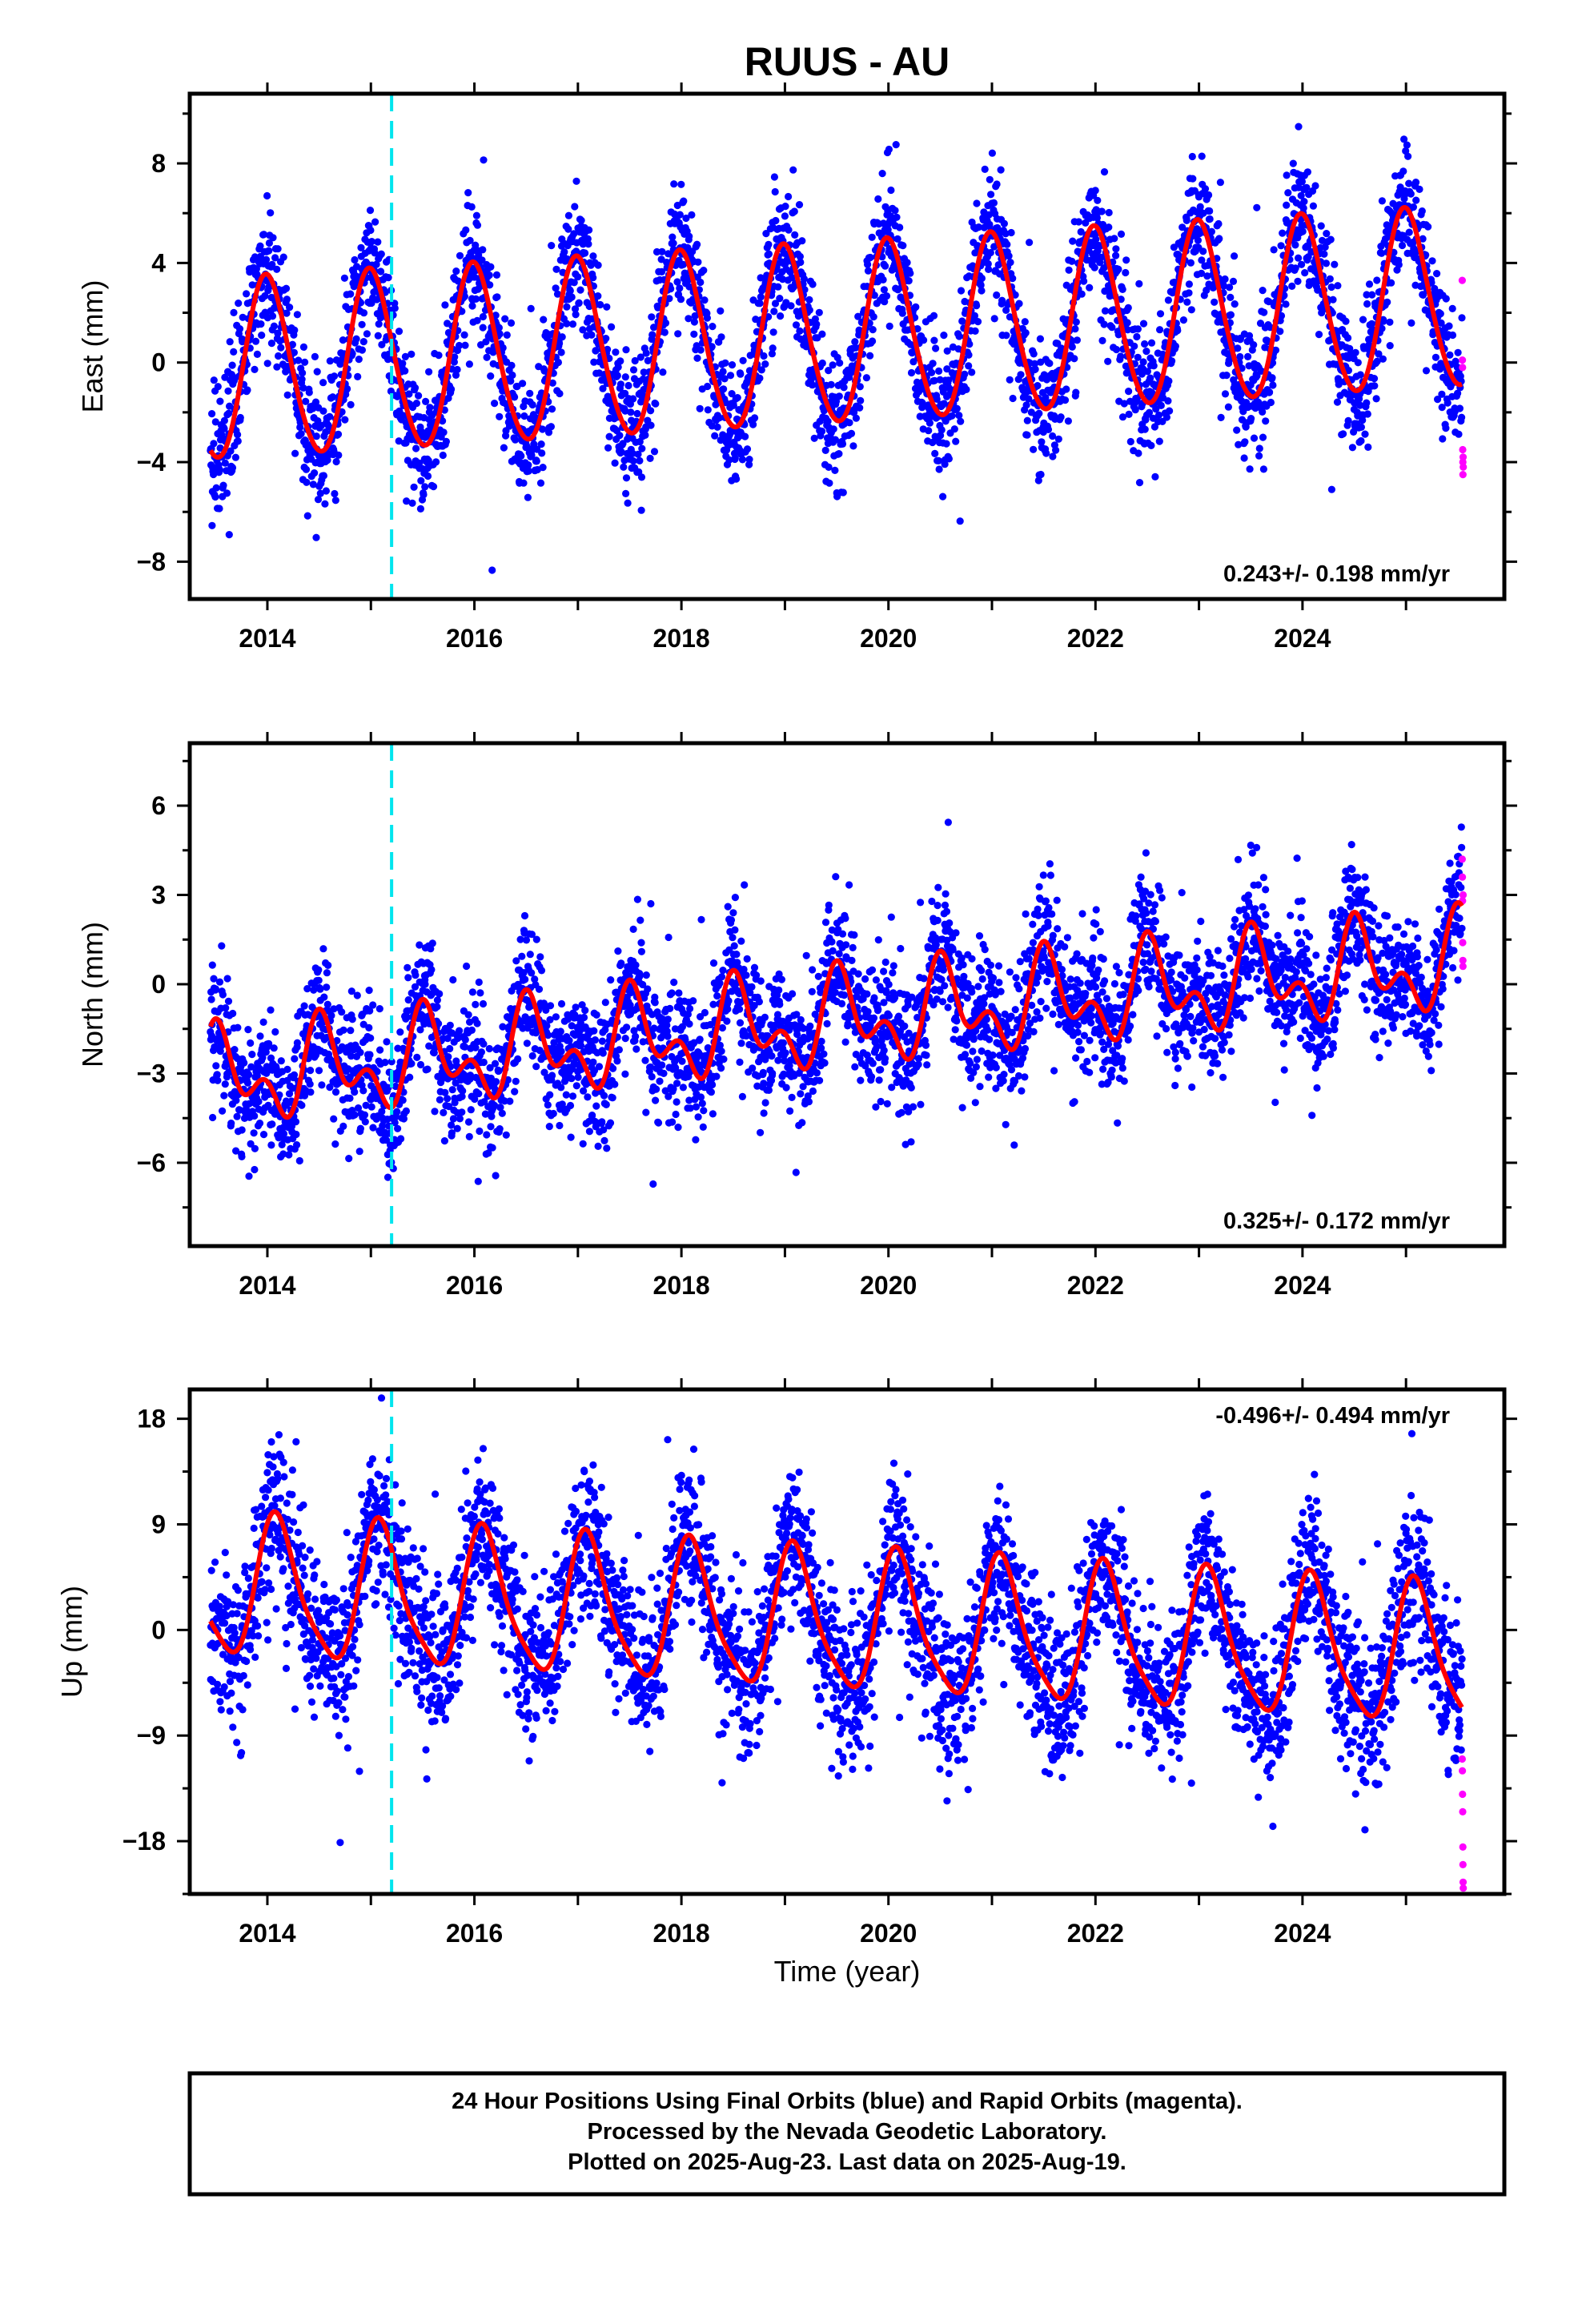 The image size is (1582, 2324). I want to click on y-tick-label: −4, so click(152, 462).